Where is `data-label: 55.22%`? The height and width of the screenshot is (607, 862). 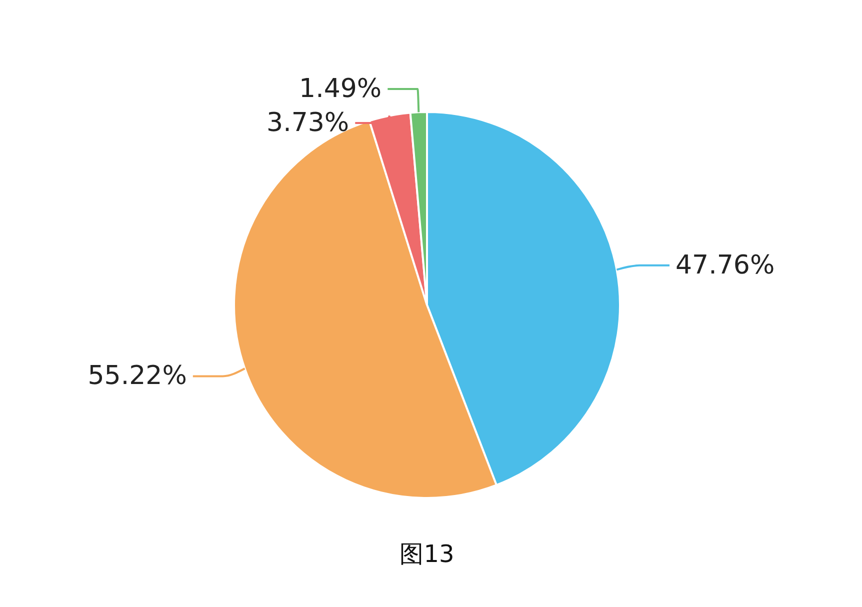 data-label: 55.22% is located at coordinates (137, 376).